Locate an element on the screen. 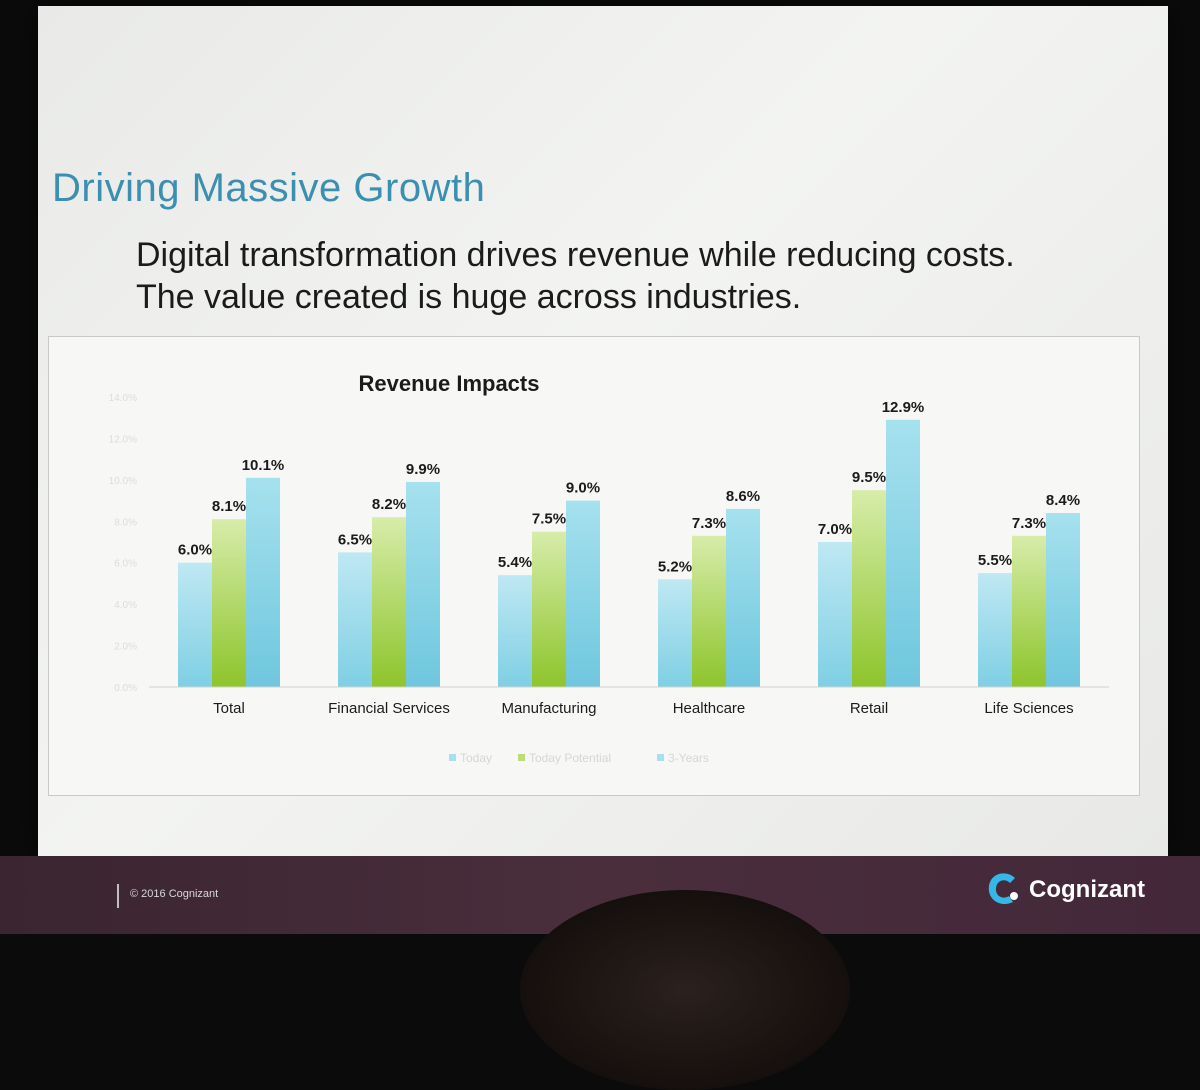  slide-footer: © 2016 Cognizant Cognizant is located at coordinates (600, 895).